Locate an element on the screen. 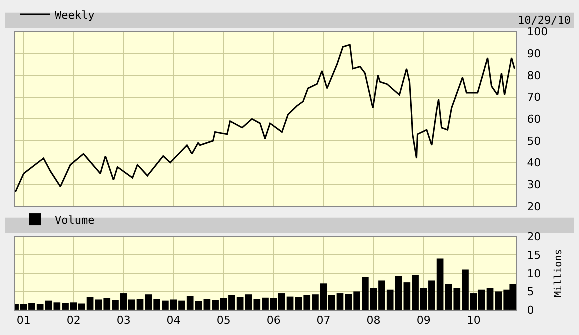 The height and width of the screenshot is (335, 579). x-tick-label: 05 is located at coordinates (223, 321).